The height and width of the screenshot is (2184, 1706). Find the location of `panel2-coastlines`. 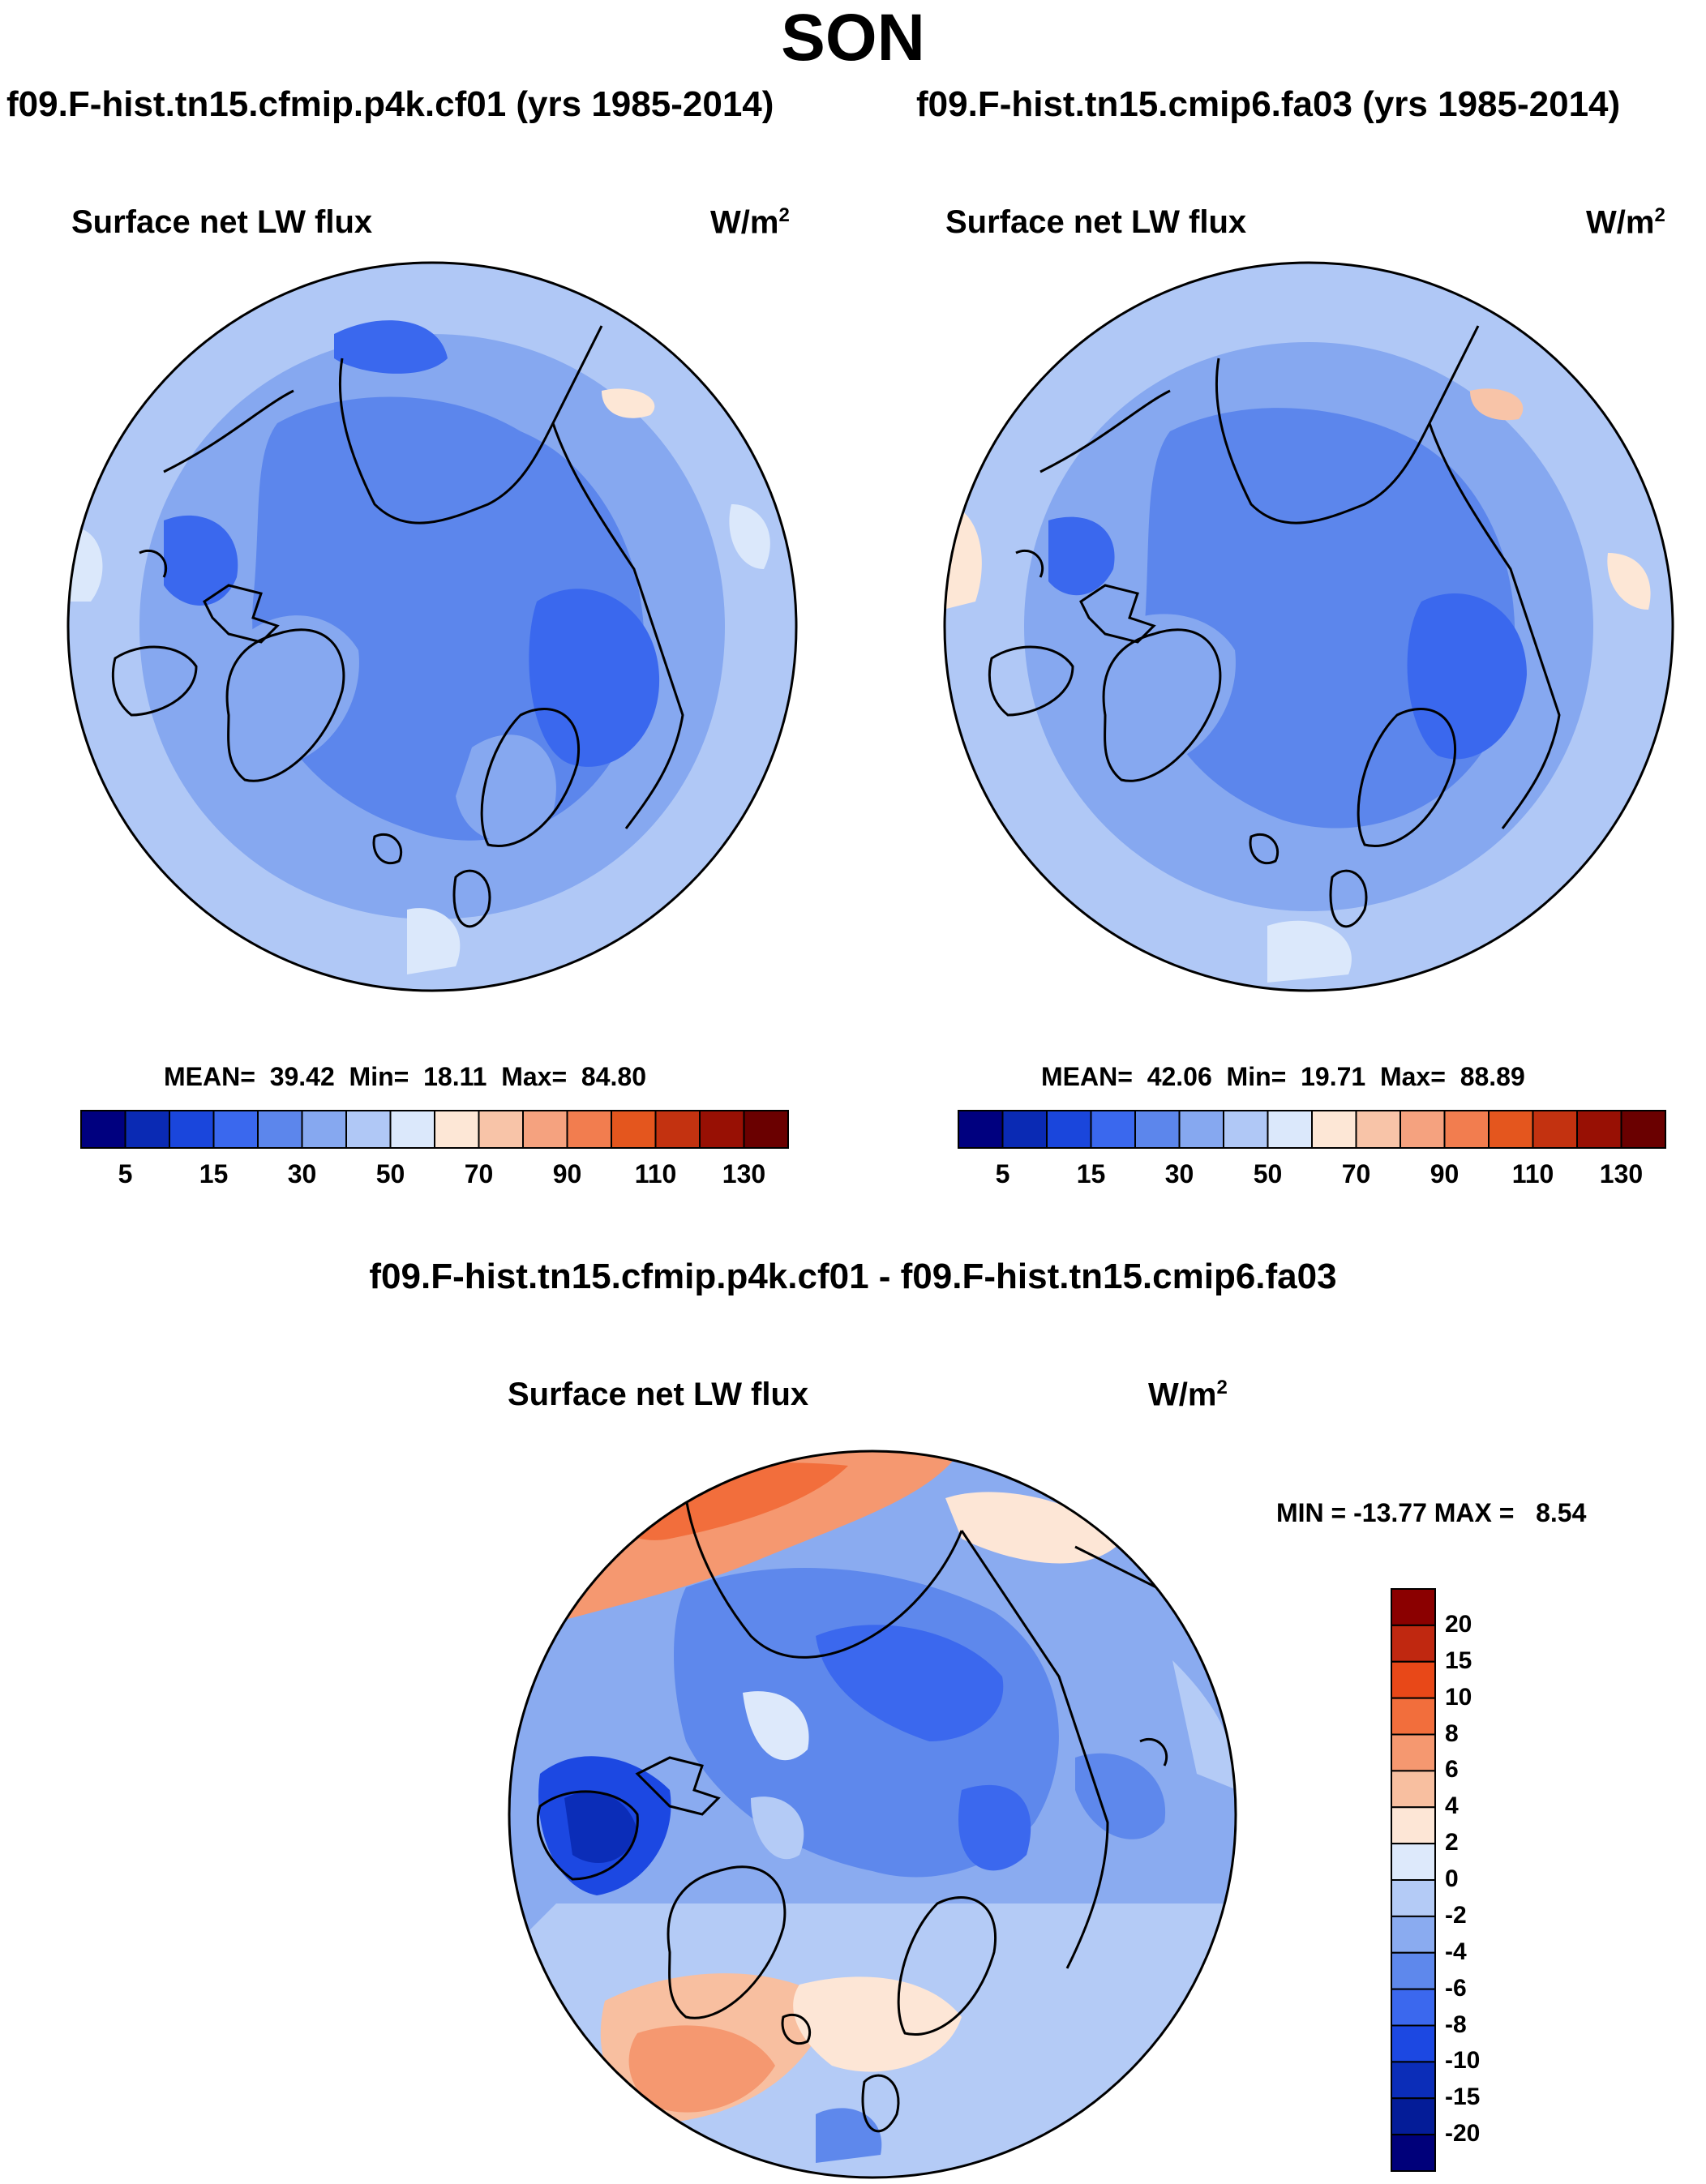

panel2-coastlines is located at coordinates (1274, 626).